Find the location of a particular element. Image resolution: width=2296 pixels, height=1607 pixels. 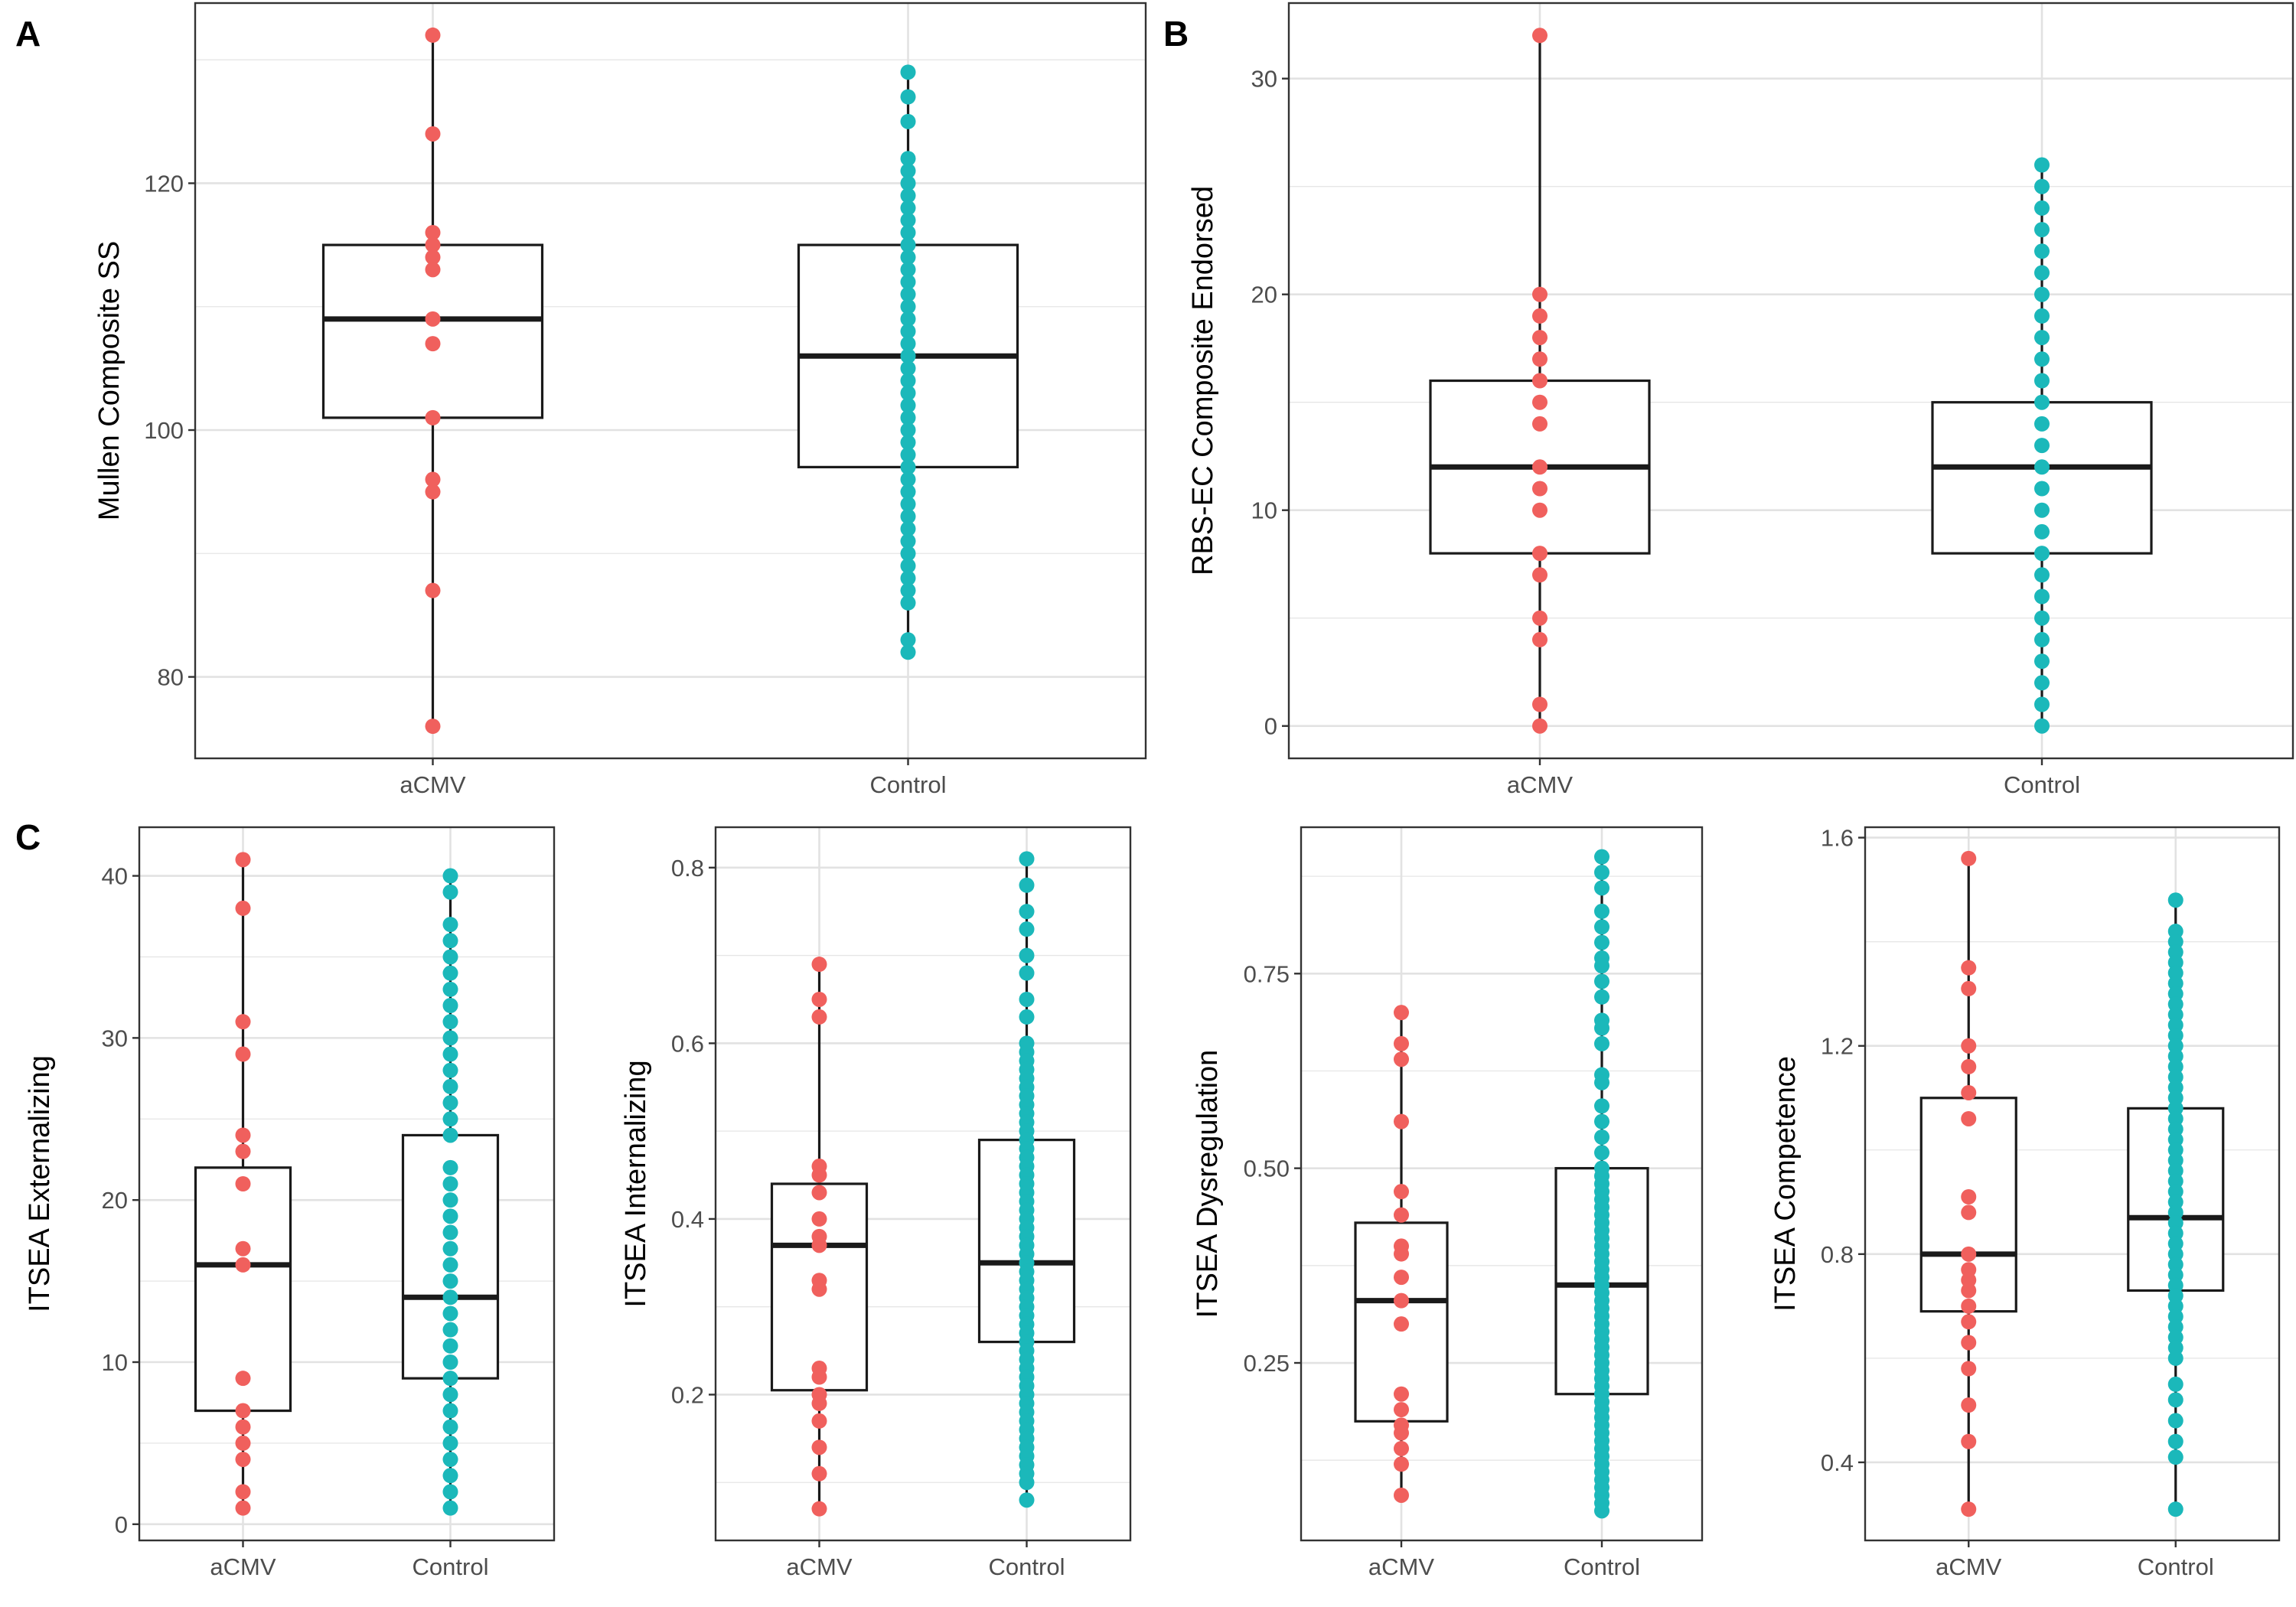

y-tick-label: 40 is located at coordinates (115, 876).